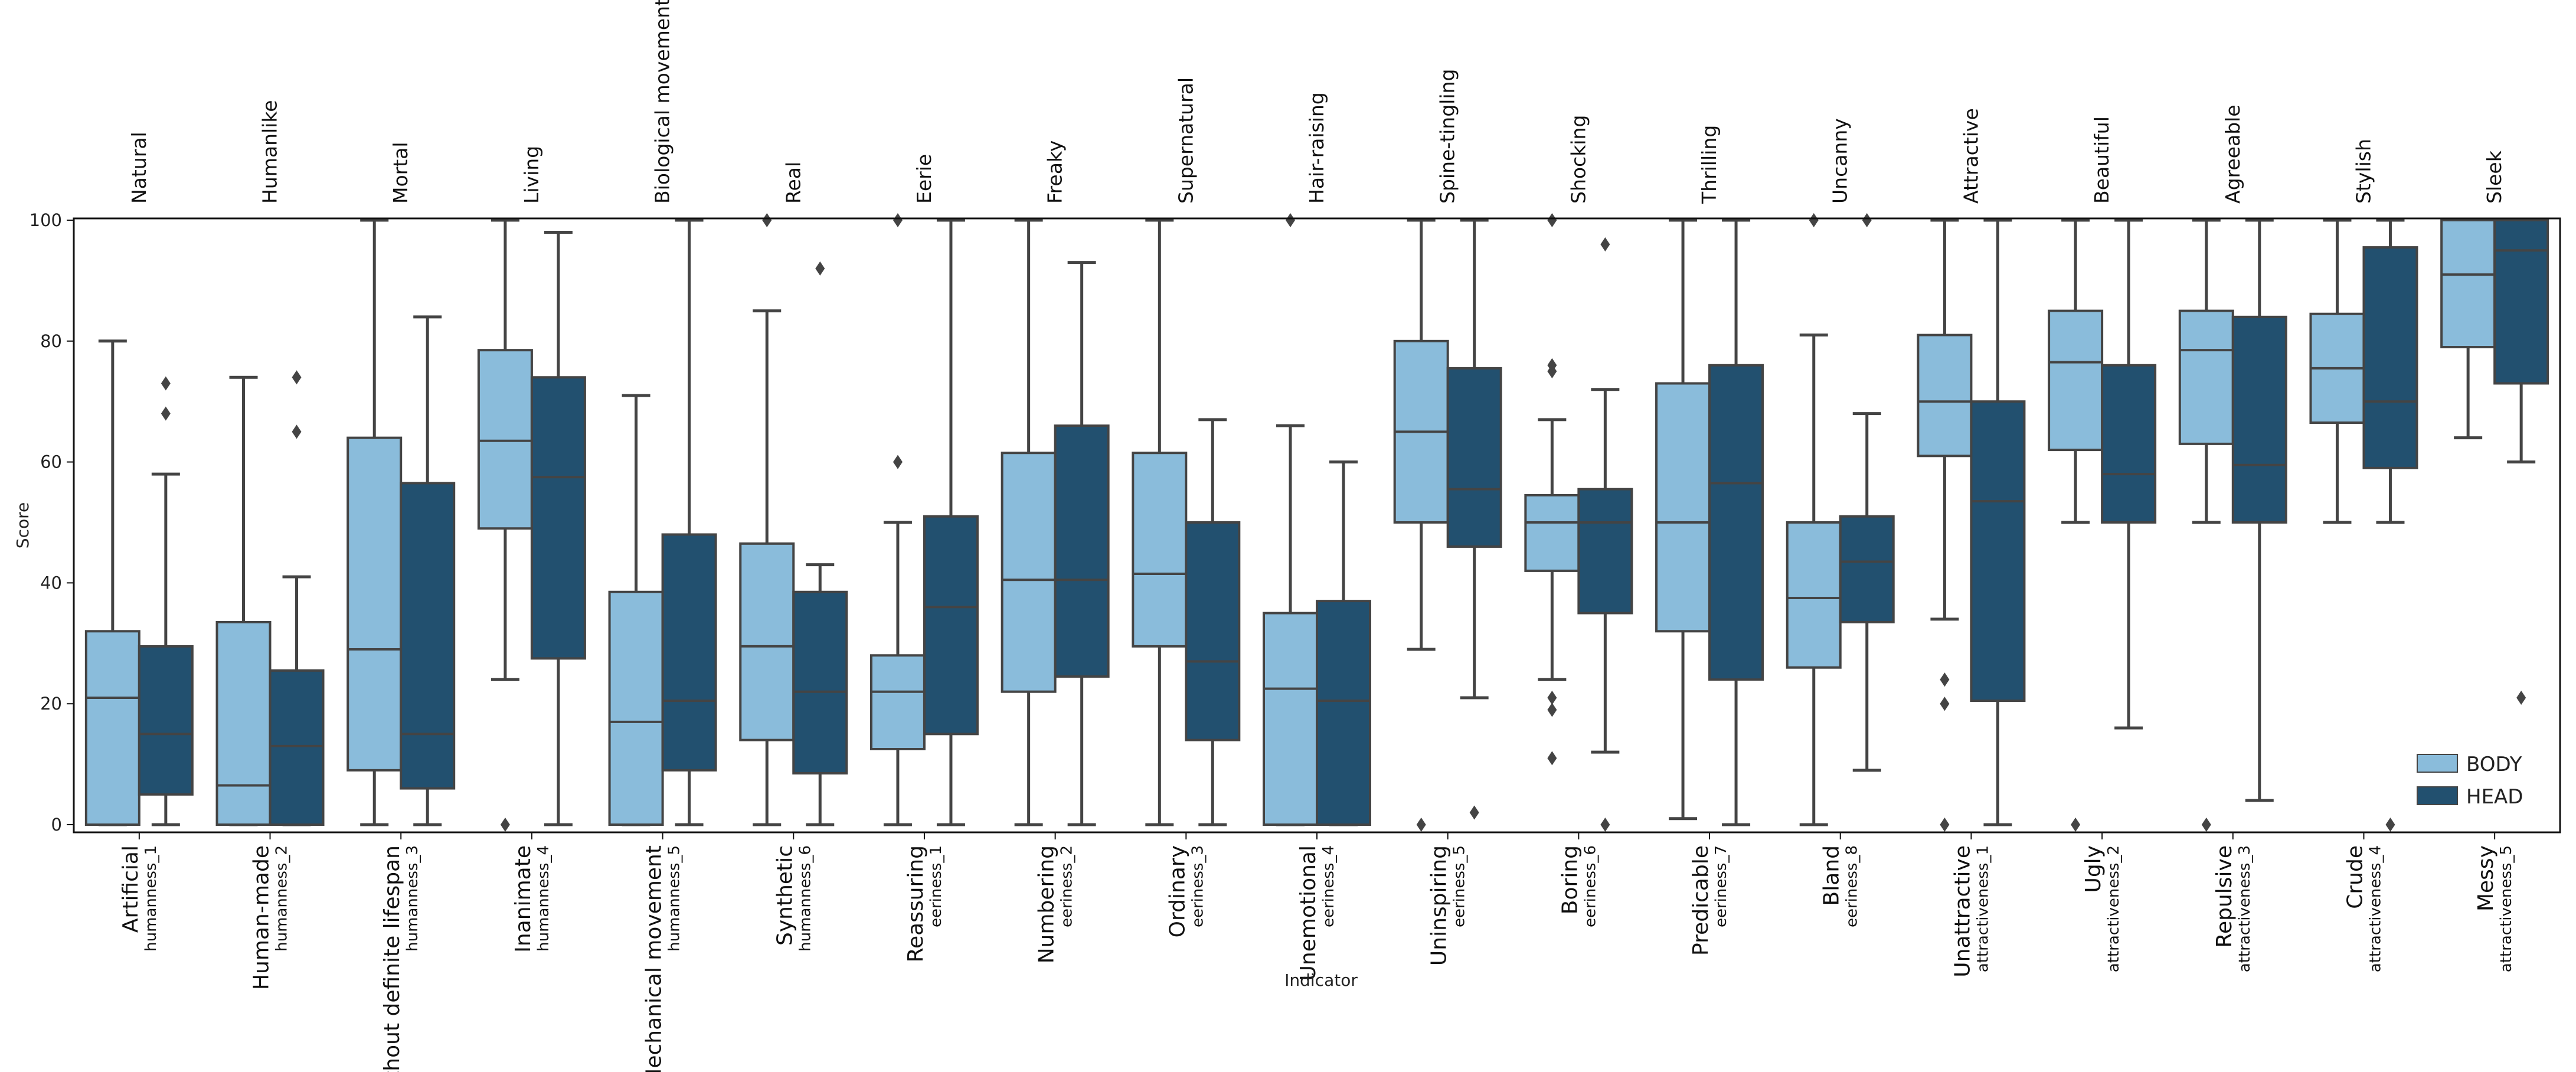  I want to click on y-tick-label: 100, so click(46, 220).